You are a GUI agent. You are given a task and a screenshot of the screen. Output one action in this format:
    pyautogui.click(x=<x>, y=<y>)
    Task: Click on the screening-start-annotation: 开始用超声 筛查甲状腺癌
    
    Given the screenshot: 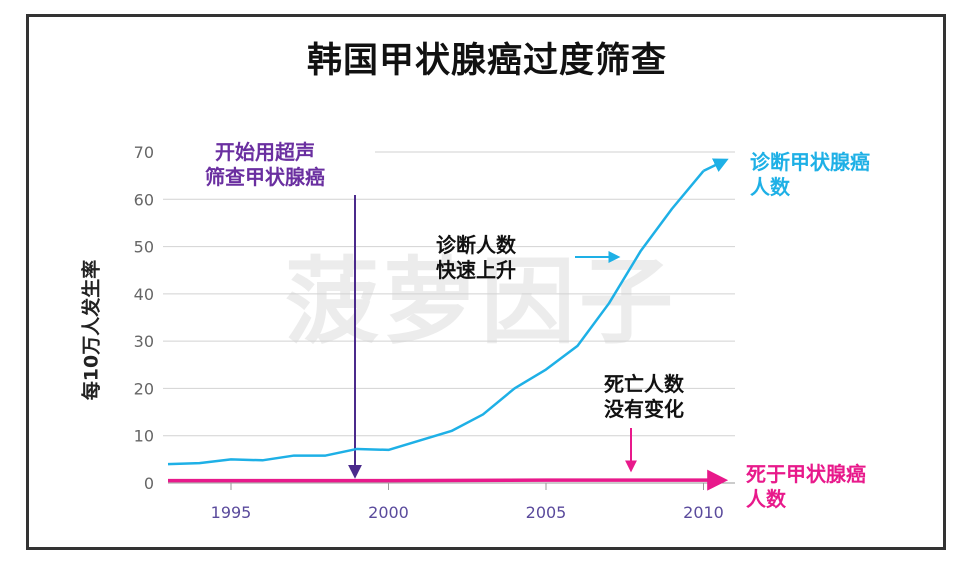 What is the action you would take?
    pyautogui.click(x=265, y=164)
    